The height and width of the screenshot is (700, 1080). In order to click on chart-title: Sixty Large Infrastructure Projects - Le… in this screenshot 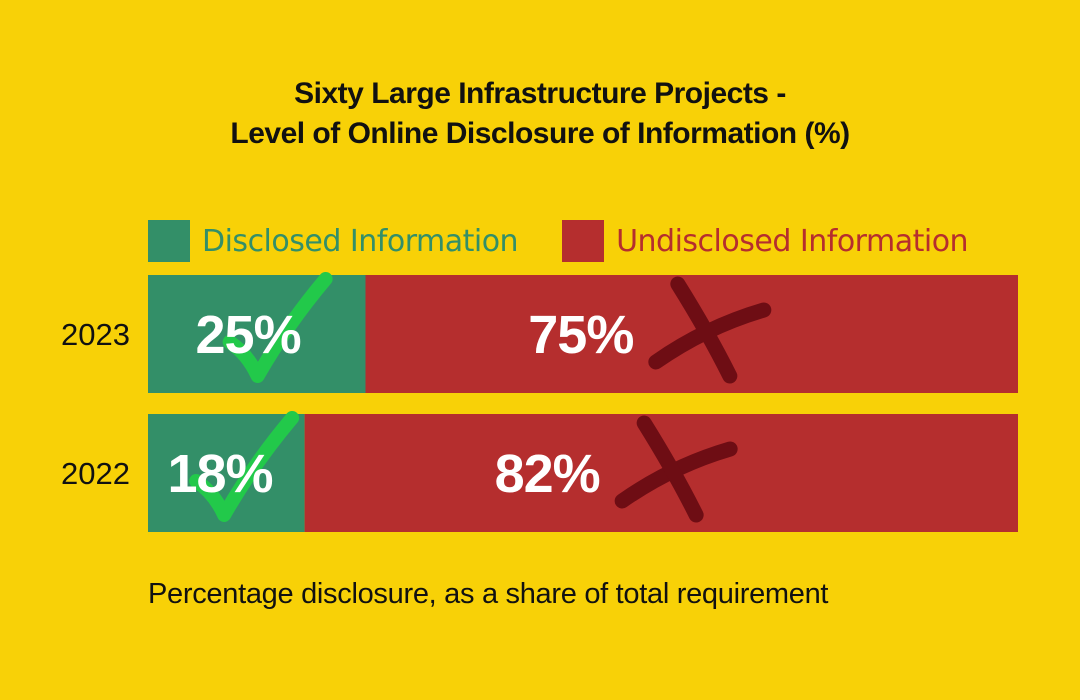, I will do `click(540, 114)`.